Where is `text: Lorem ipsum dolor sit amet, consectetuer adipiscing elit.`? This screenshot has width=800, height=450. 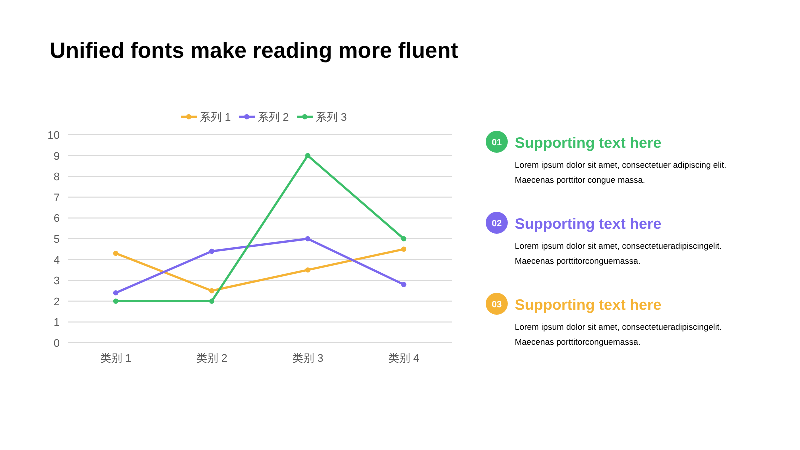
text: Lorem ipsum dolor sit amet, consectetuer adipiscing elit. is located at coordinates (621, 165).